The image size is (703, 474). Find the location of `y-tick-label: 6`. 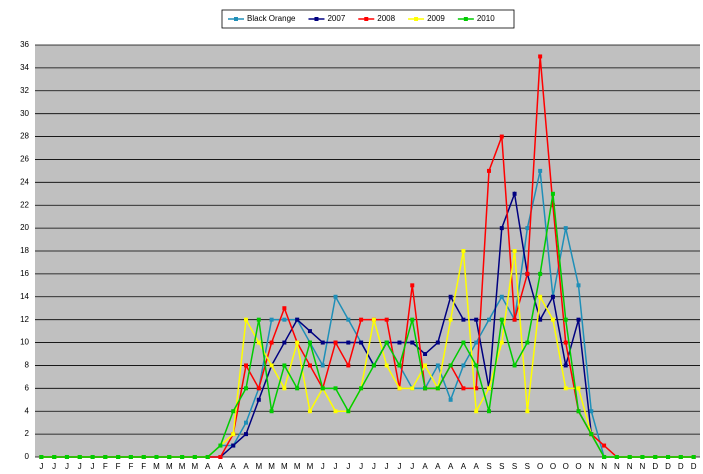

y-tick-label: 6 is located at coordinates (27, 387).